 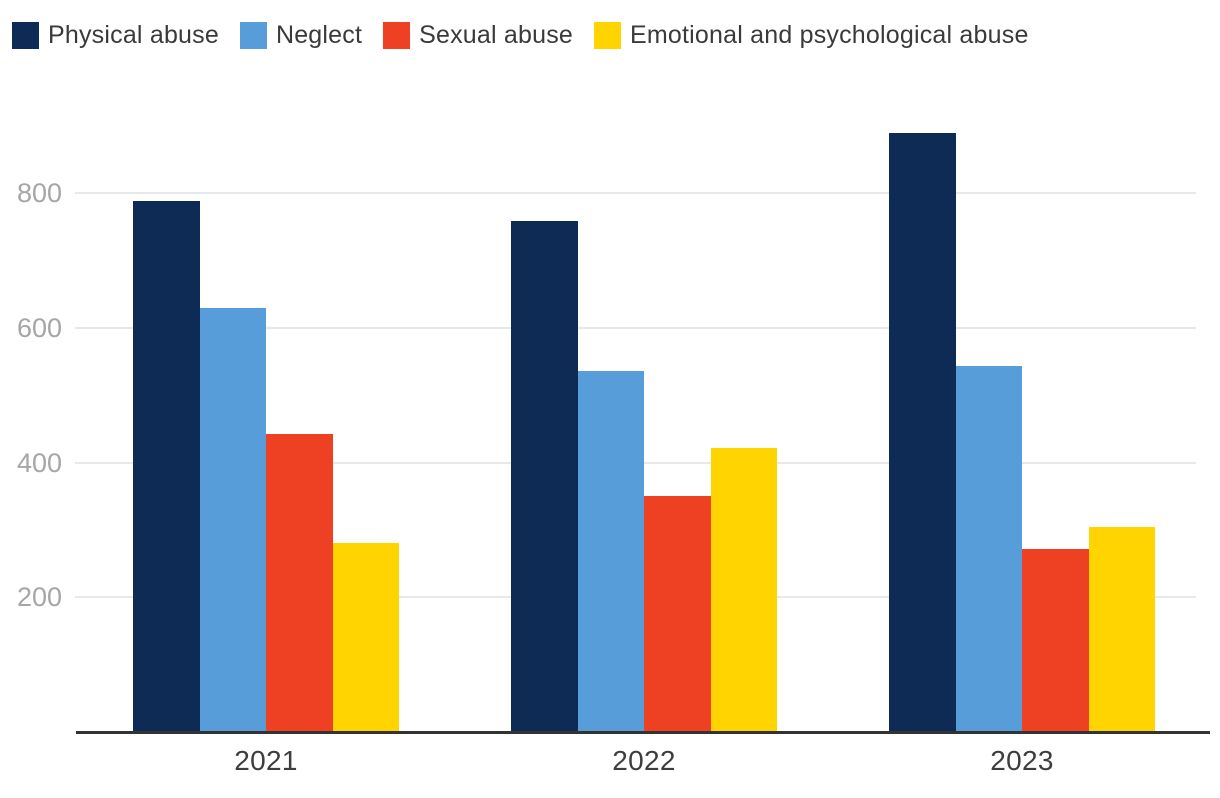 I want to click on legend-item-sexual-abuse: Sexual abuse, so click(x=478, y=35).